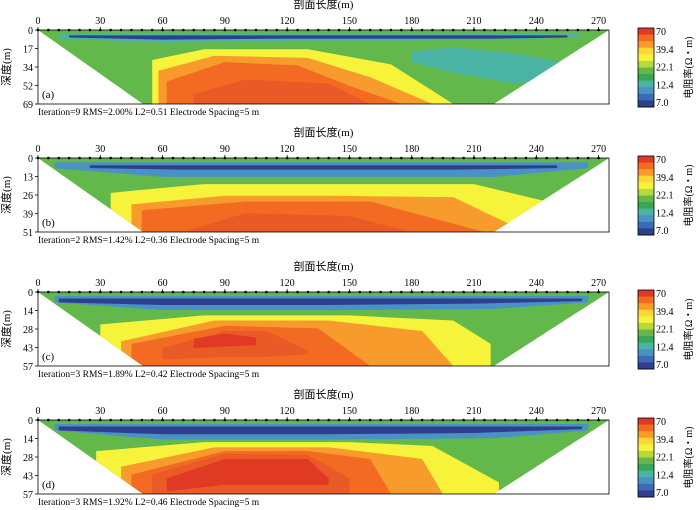  What do you see at coordinates (100, 411) in the screenshot?
I see `x-tick-label: 30` at bounding box center [100, 411].